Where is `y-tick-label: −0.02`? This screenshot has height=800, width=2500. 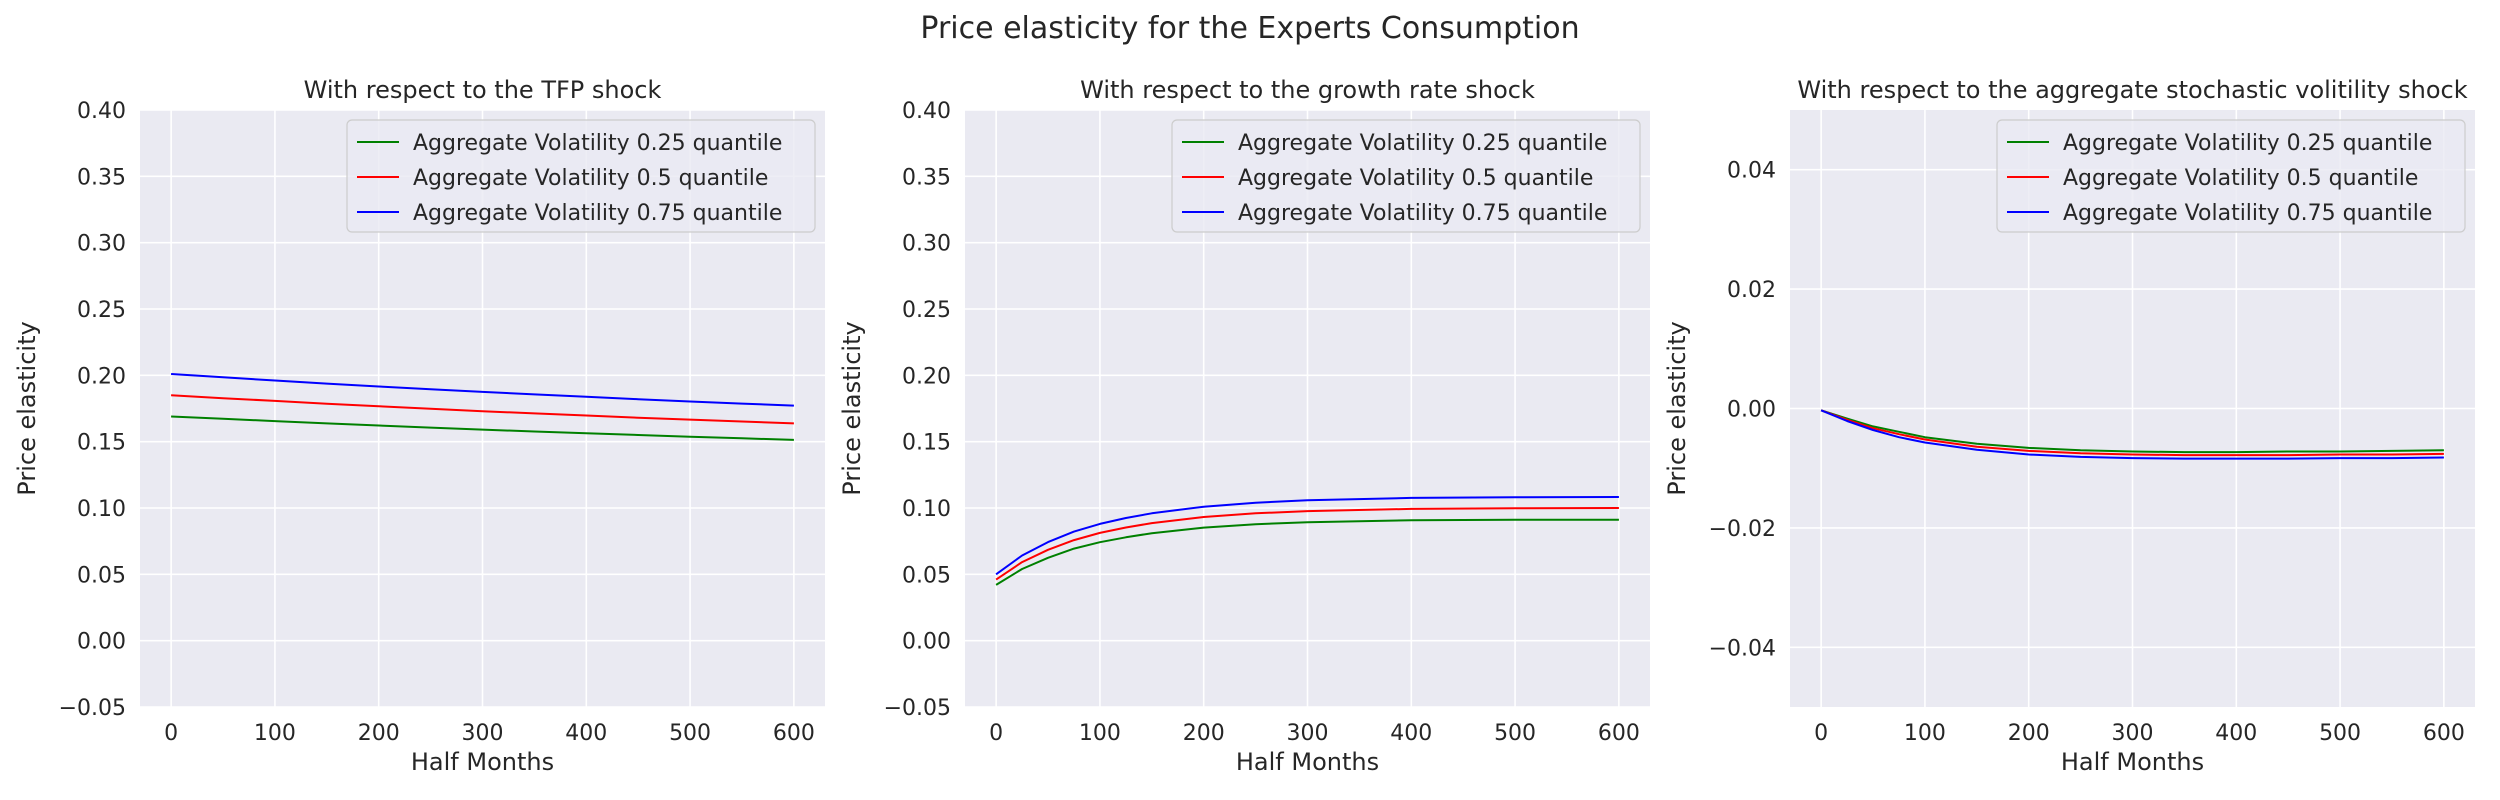
y-tick-label: −0.02 is located at coordinates (1742, 529).